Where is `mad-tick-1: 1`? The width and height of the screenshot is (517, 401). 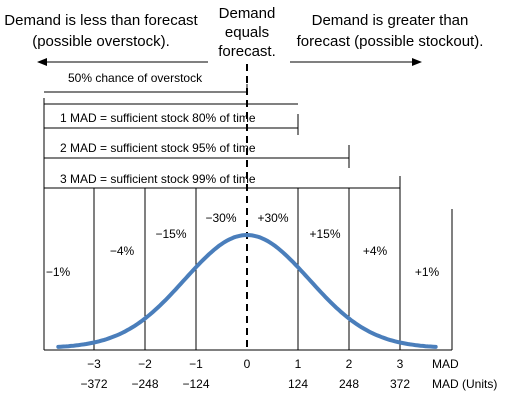
mad-tick-1: 1 is located at coordinates (298, 364).